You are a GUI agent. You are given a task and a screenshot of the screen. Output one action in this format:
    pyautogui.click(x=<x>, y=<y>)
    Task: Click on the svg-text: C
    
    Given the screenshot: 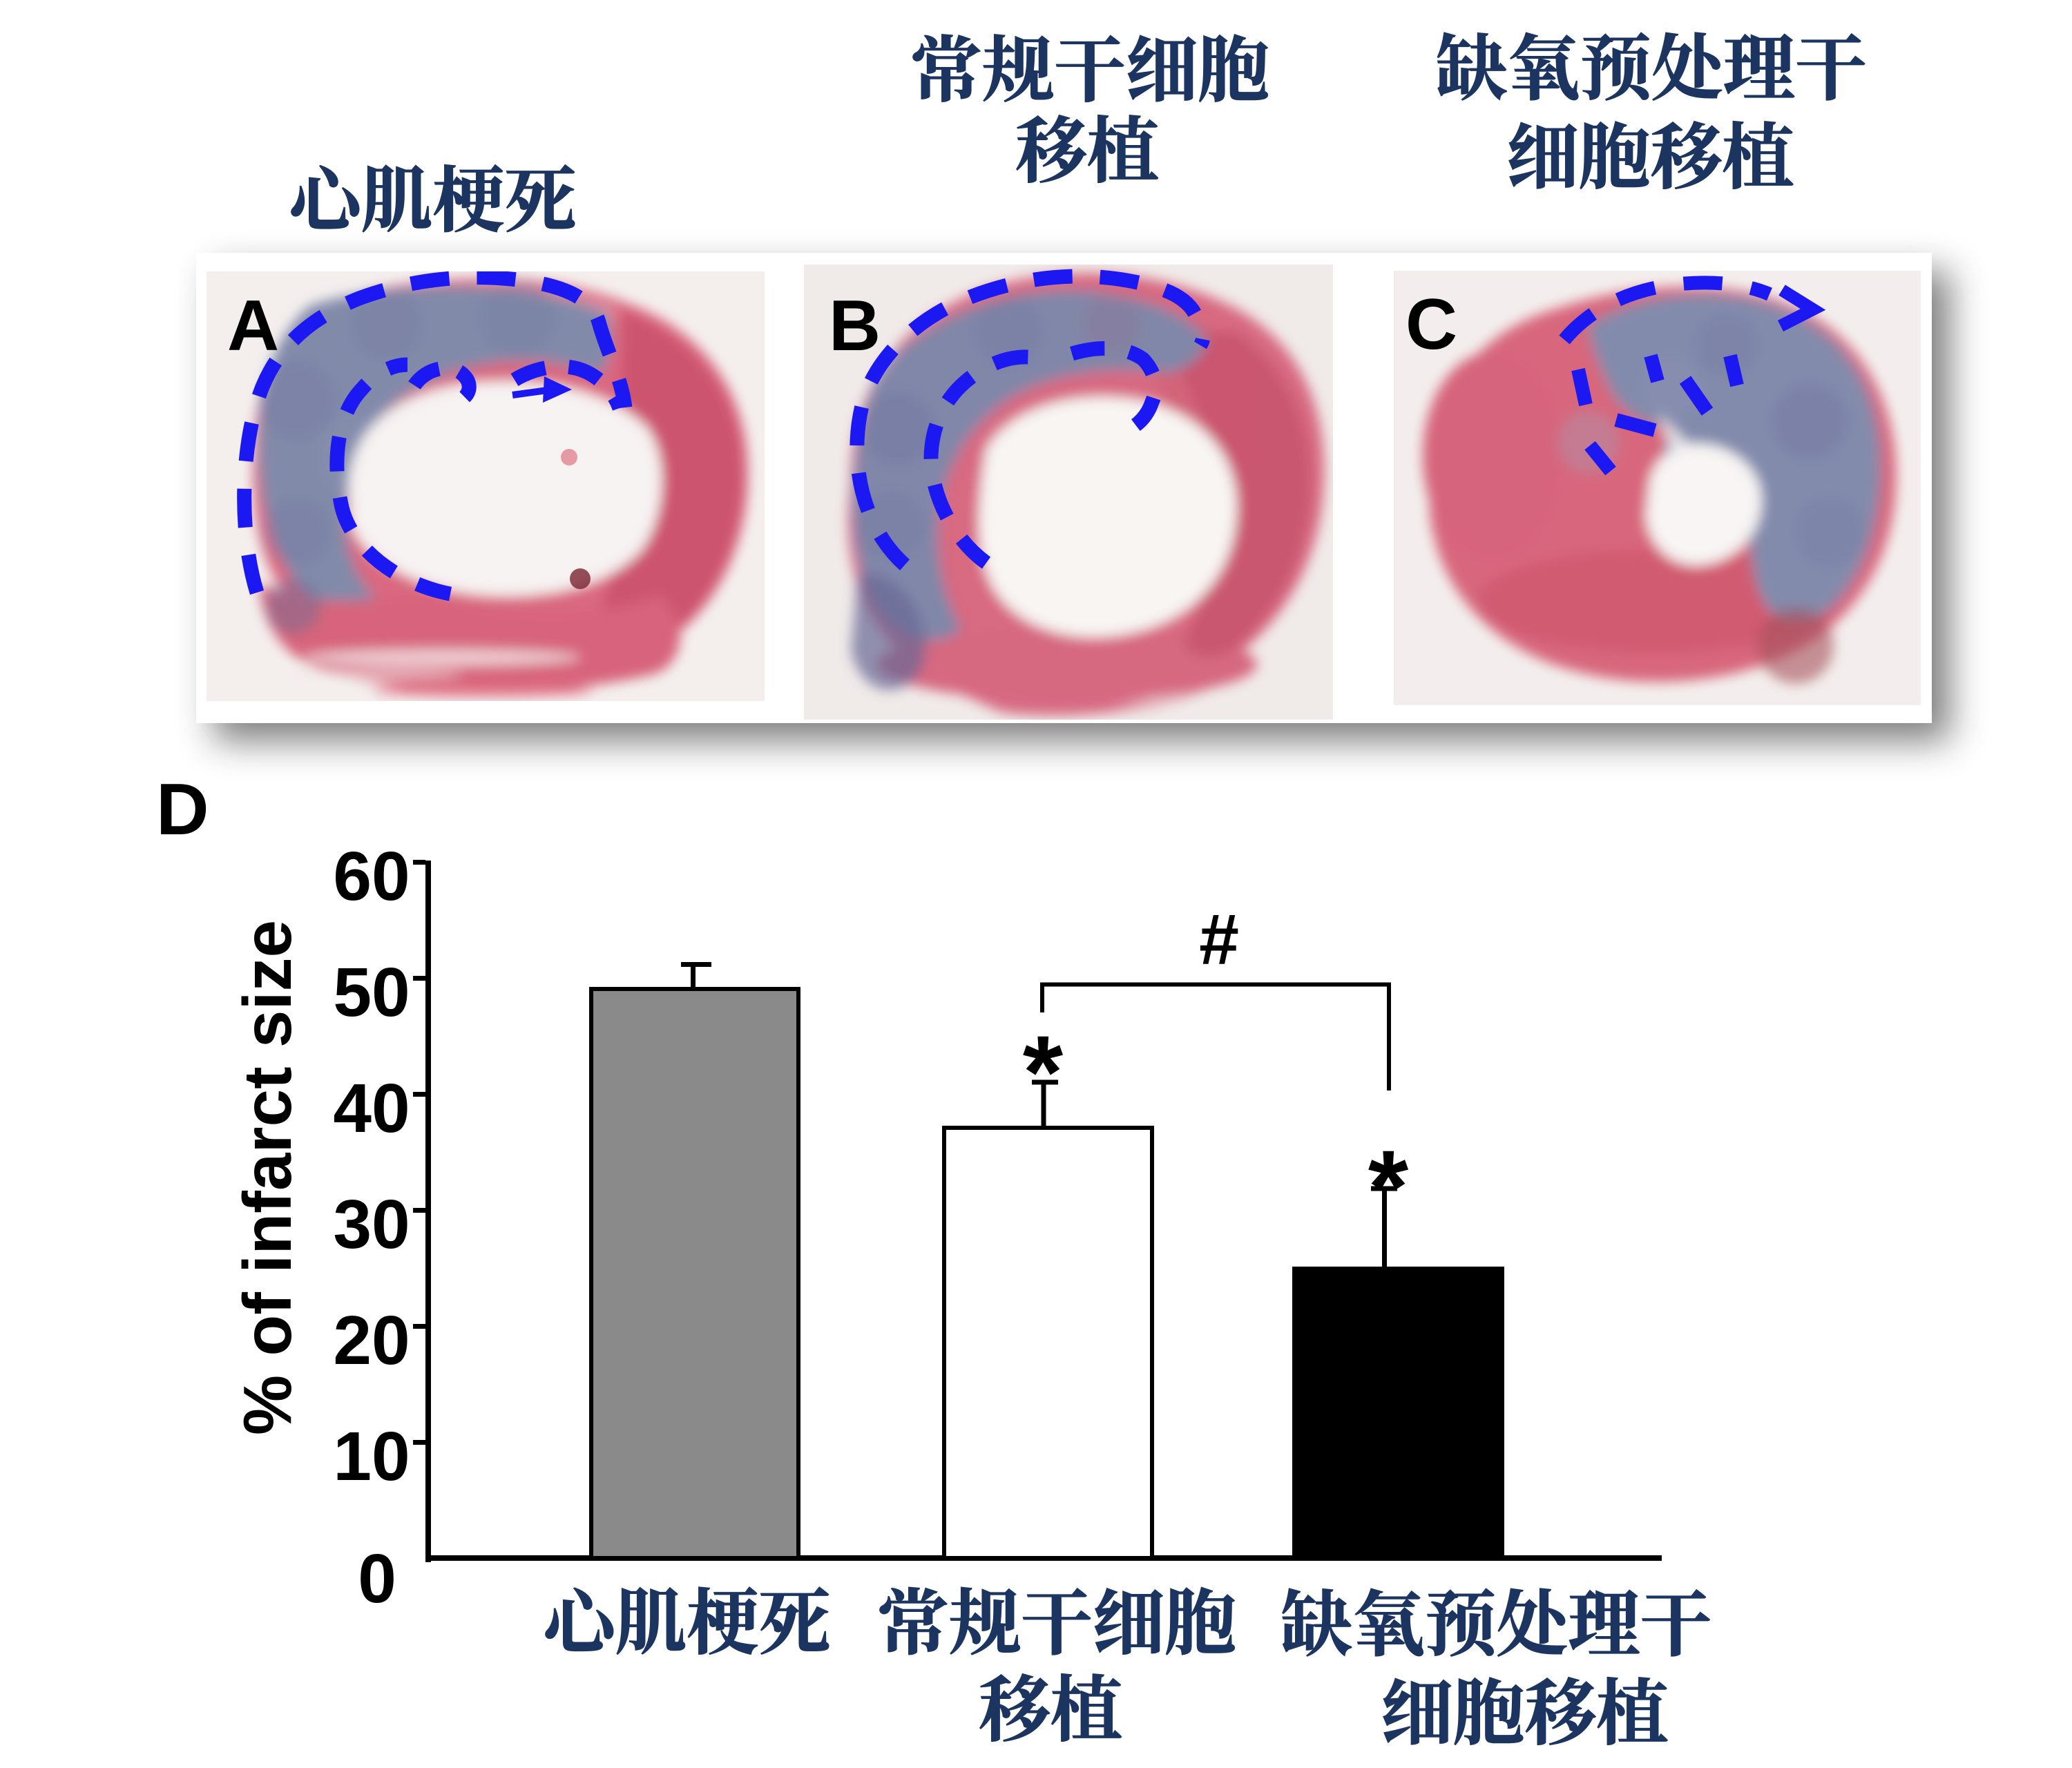 What is the action you would take?
    pyautogui.click(x=1431, y=325)
    